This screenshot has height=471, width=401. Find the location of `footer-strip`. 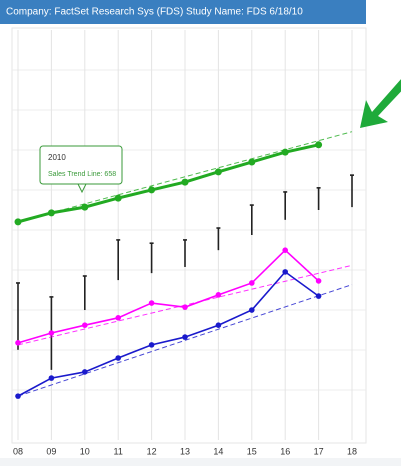

footer-strip is located at coordinates (200, 462).